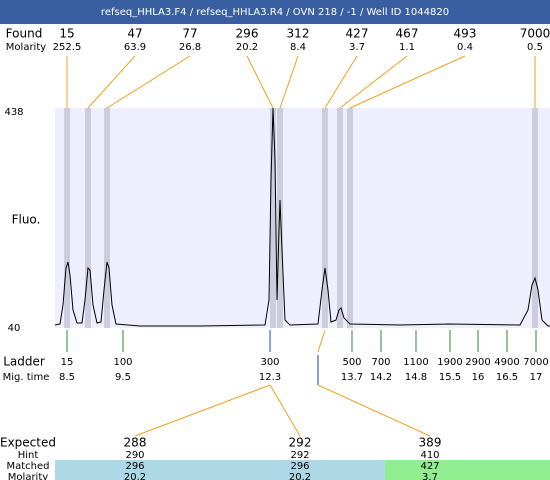 This screenshot has height=480, width=550. I want to click on ladder-label: Ladder, so click(24, 362).